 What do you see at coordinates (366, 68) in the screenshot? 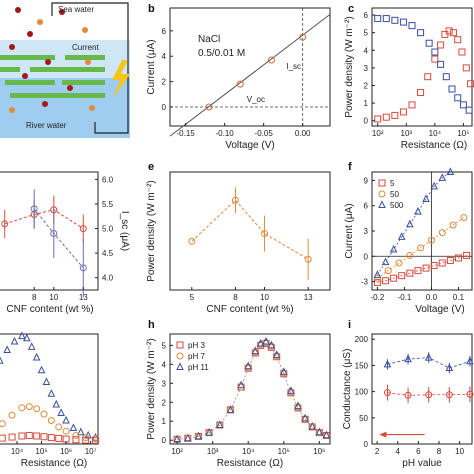
I see `y-tick-label: 3` at bounding box center [366, 68].